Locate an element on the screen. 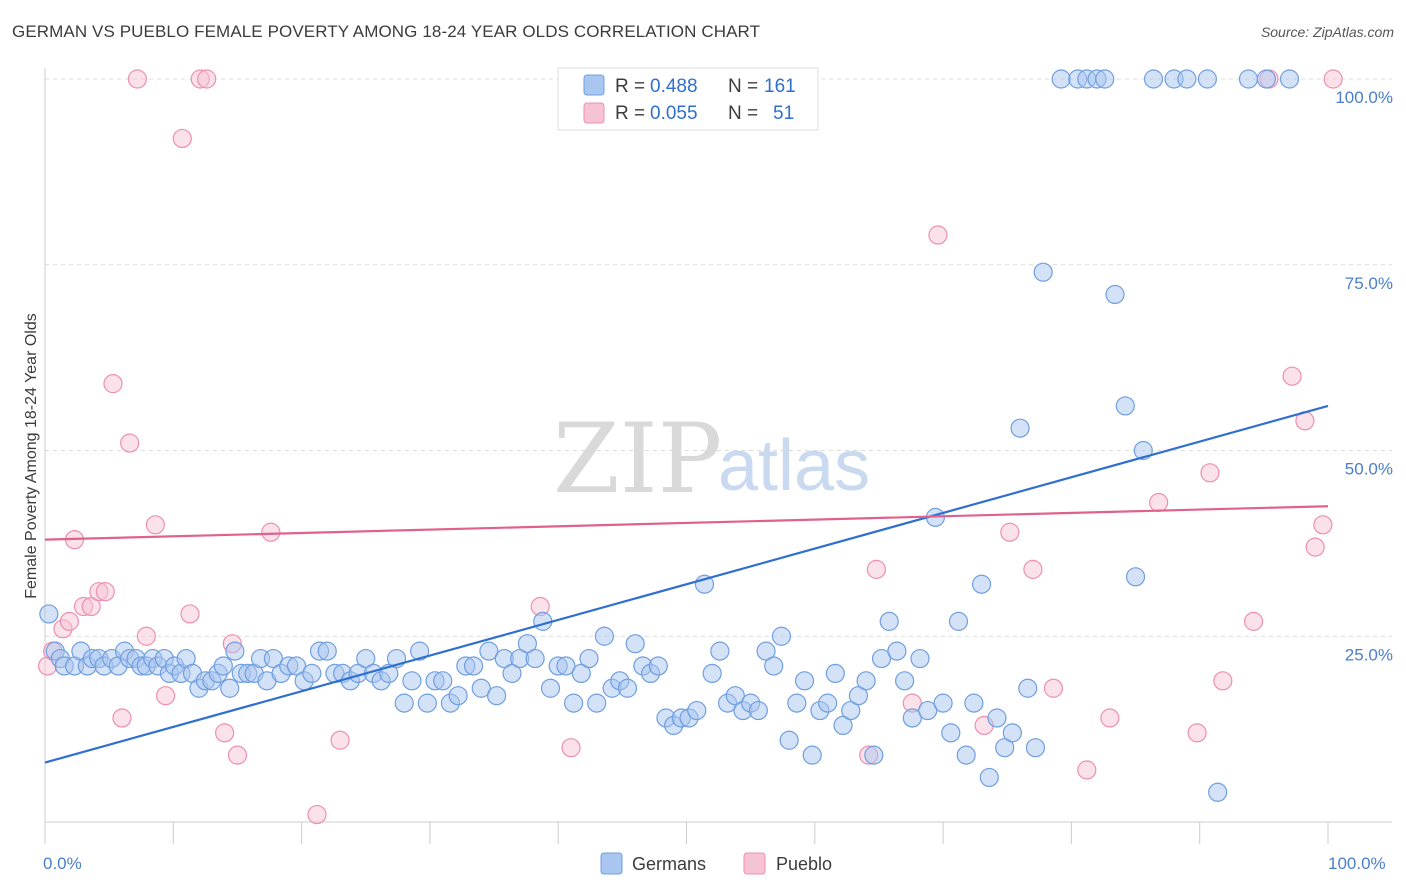  series-legend: Germans Pueblo is located at coordinates (716, 863).